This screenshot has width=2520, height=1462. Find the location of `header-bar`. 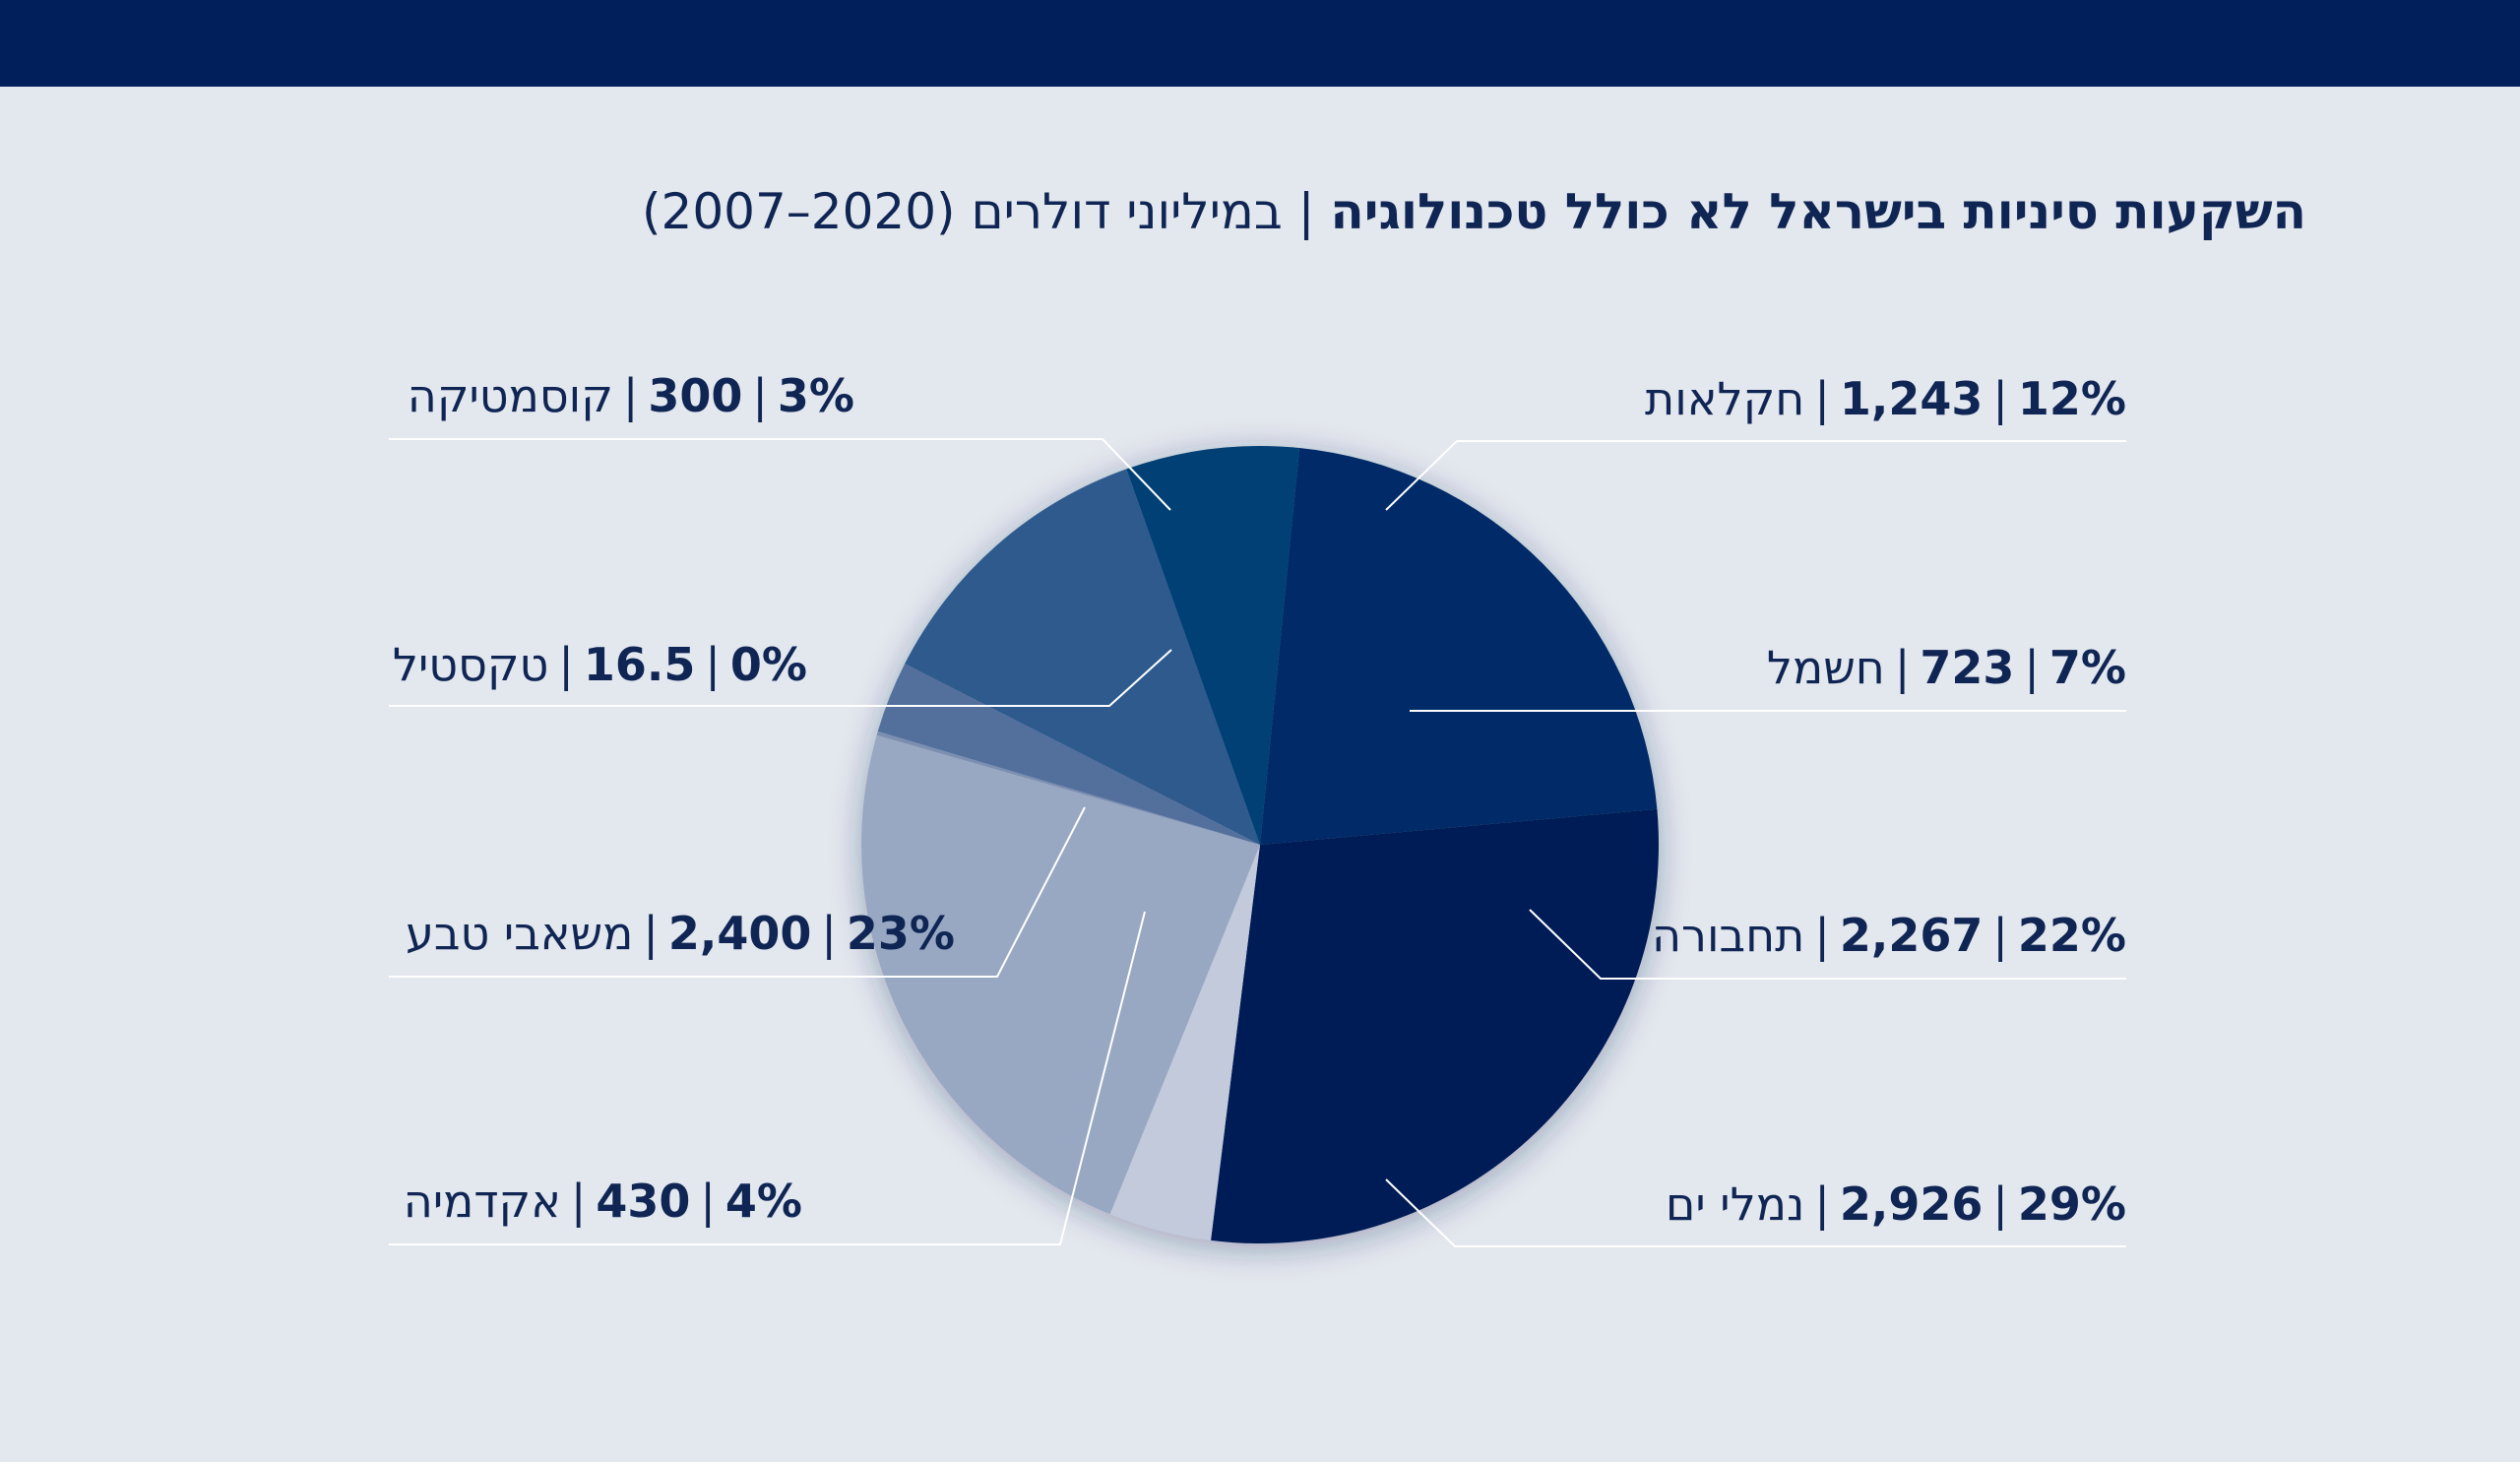

header-bar is located at coordinates (1260, 43).